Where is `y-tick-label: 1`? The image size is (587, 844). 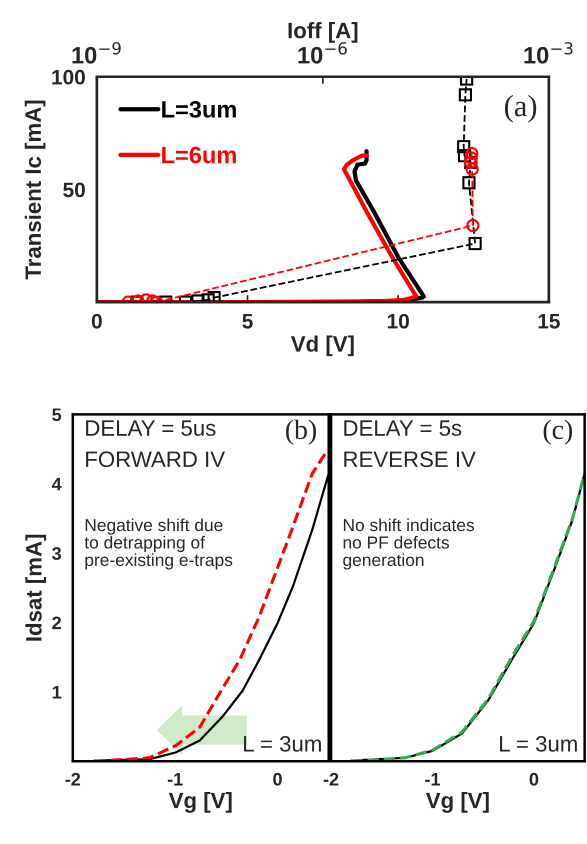
y-tick-label: 1 is located at coordinates (57, 692).